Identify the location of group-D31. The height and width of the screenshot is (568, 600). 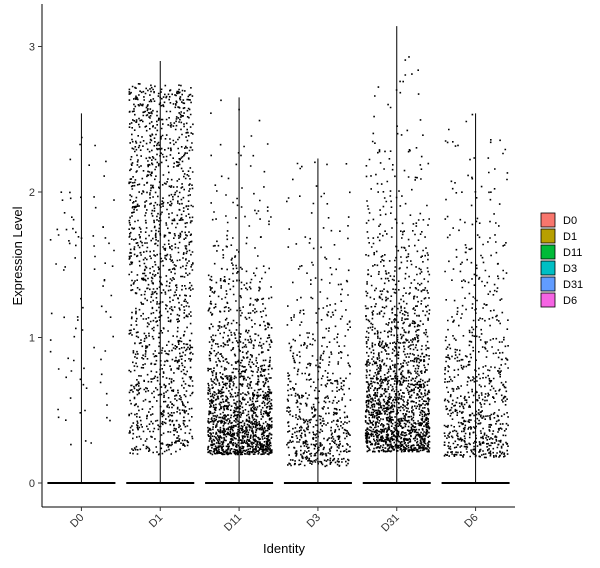
(396, 255).